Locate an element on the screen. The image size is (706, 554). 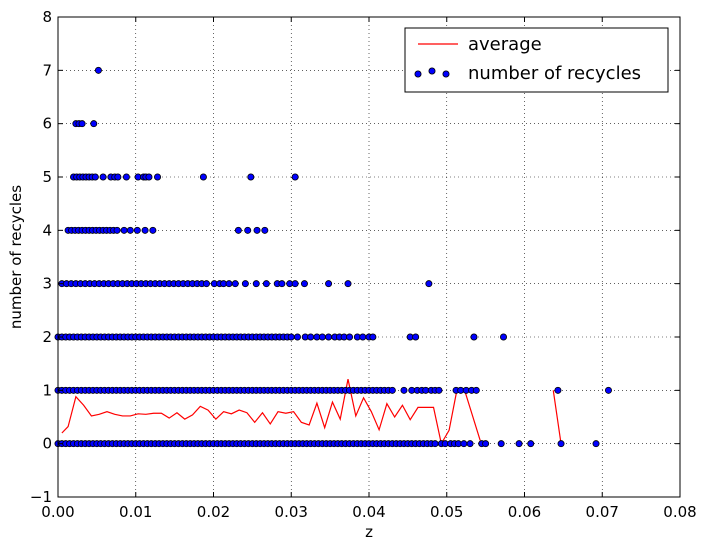
legend-box is located at coordinates (536, 60).